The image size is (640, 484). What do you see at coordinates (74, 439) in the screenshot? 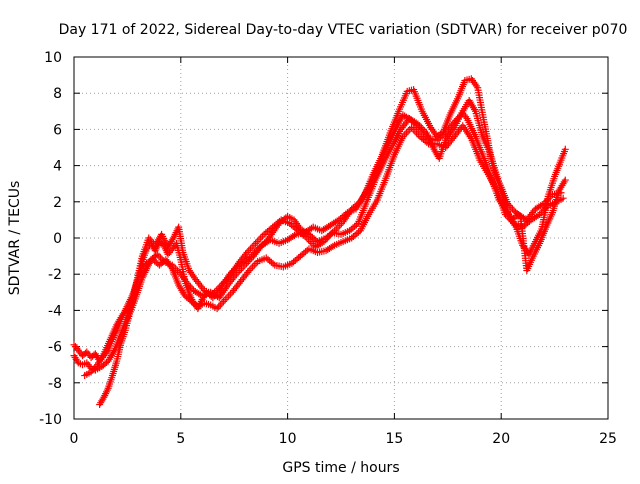
I see `x-tick-label: 0` at bounding box center [74, 439].